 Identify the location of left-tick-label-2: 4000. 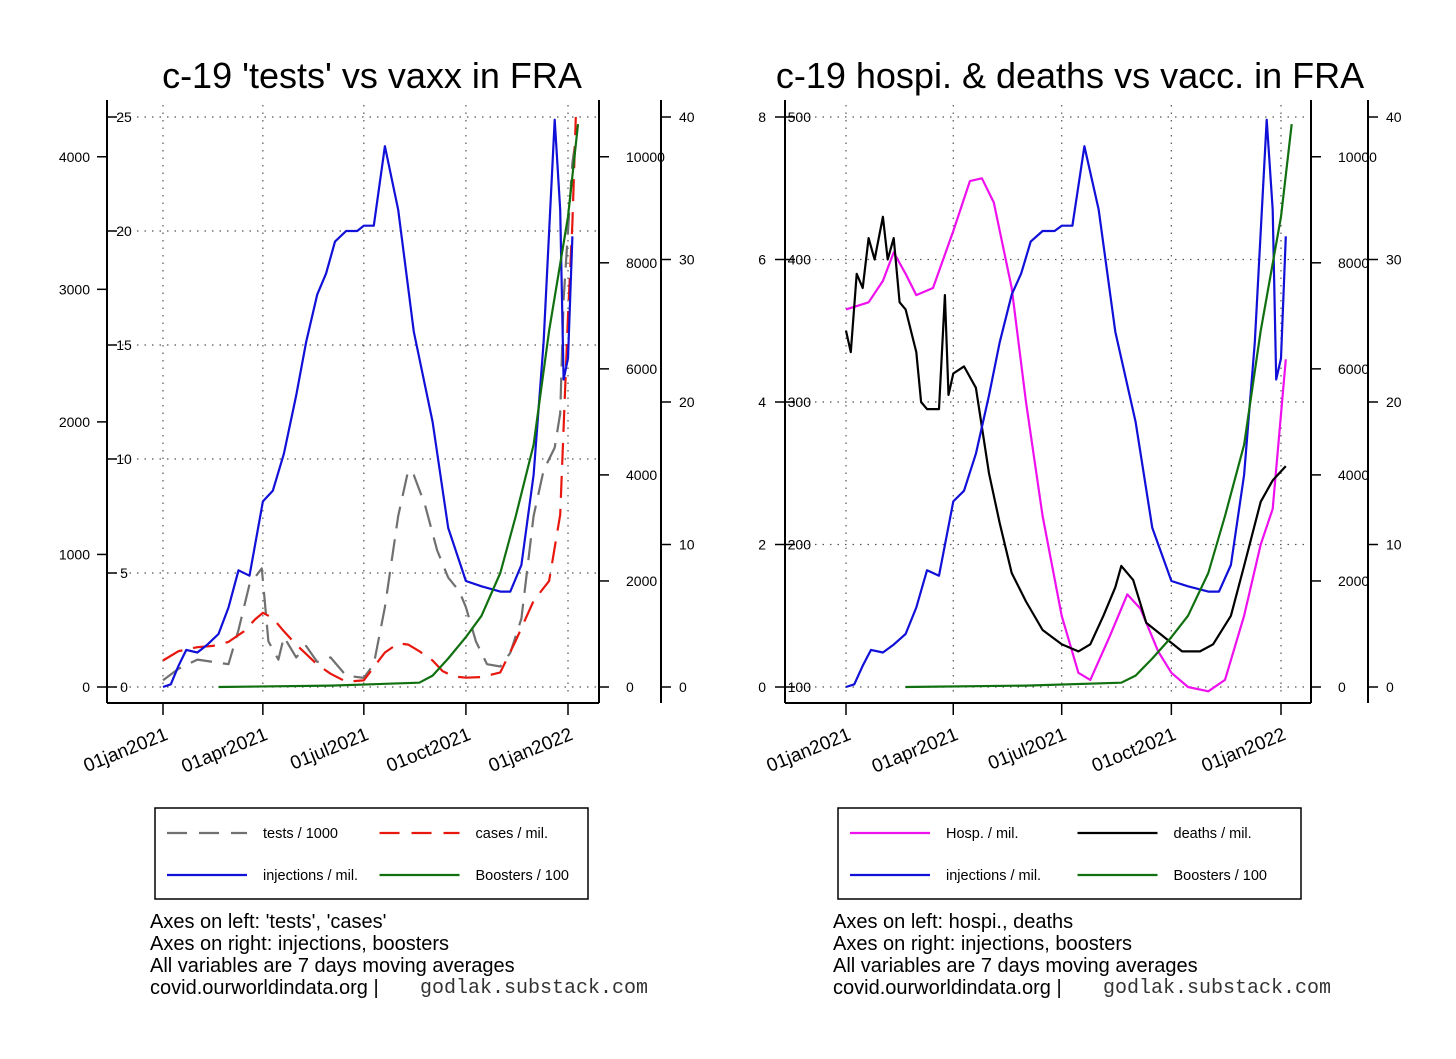
(74, 157).